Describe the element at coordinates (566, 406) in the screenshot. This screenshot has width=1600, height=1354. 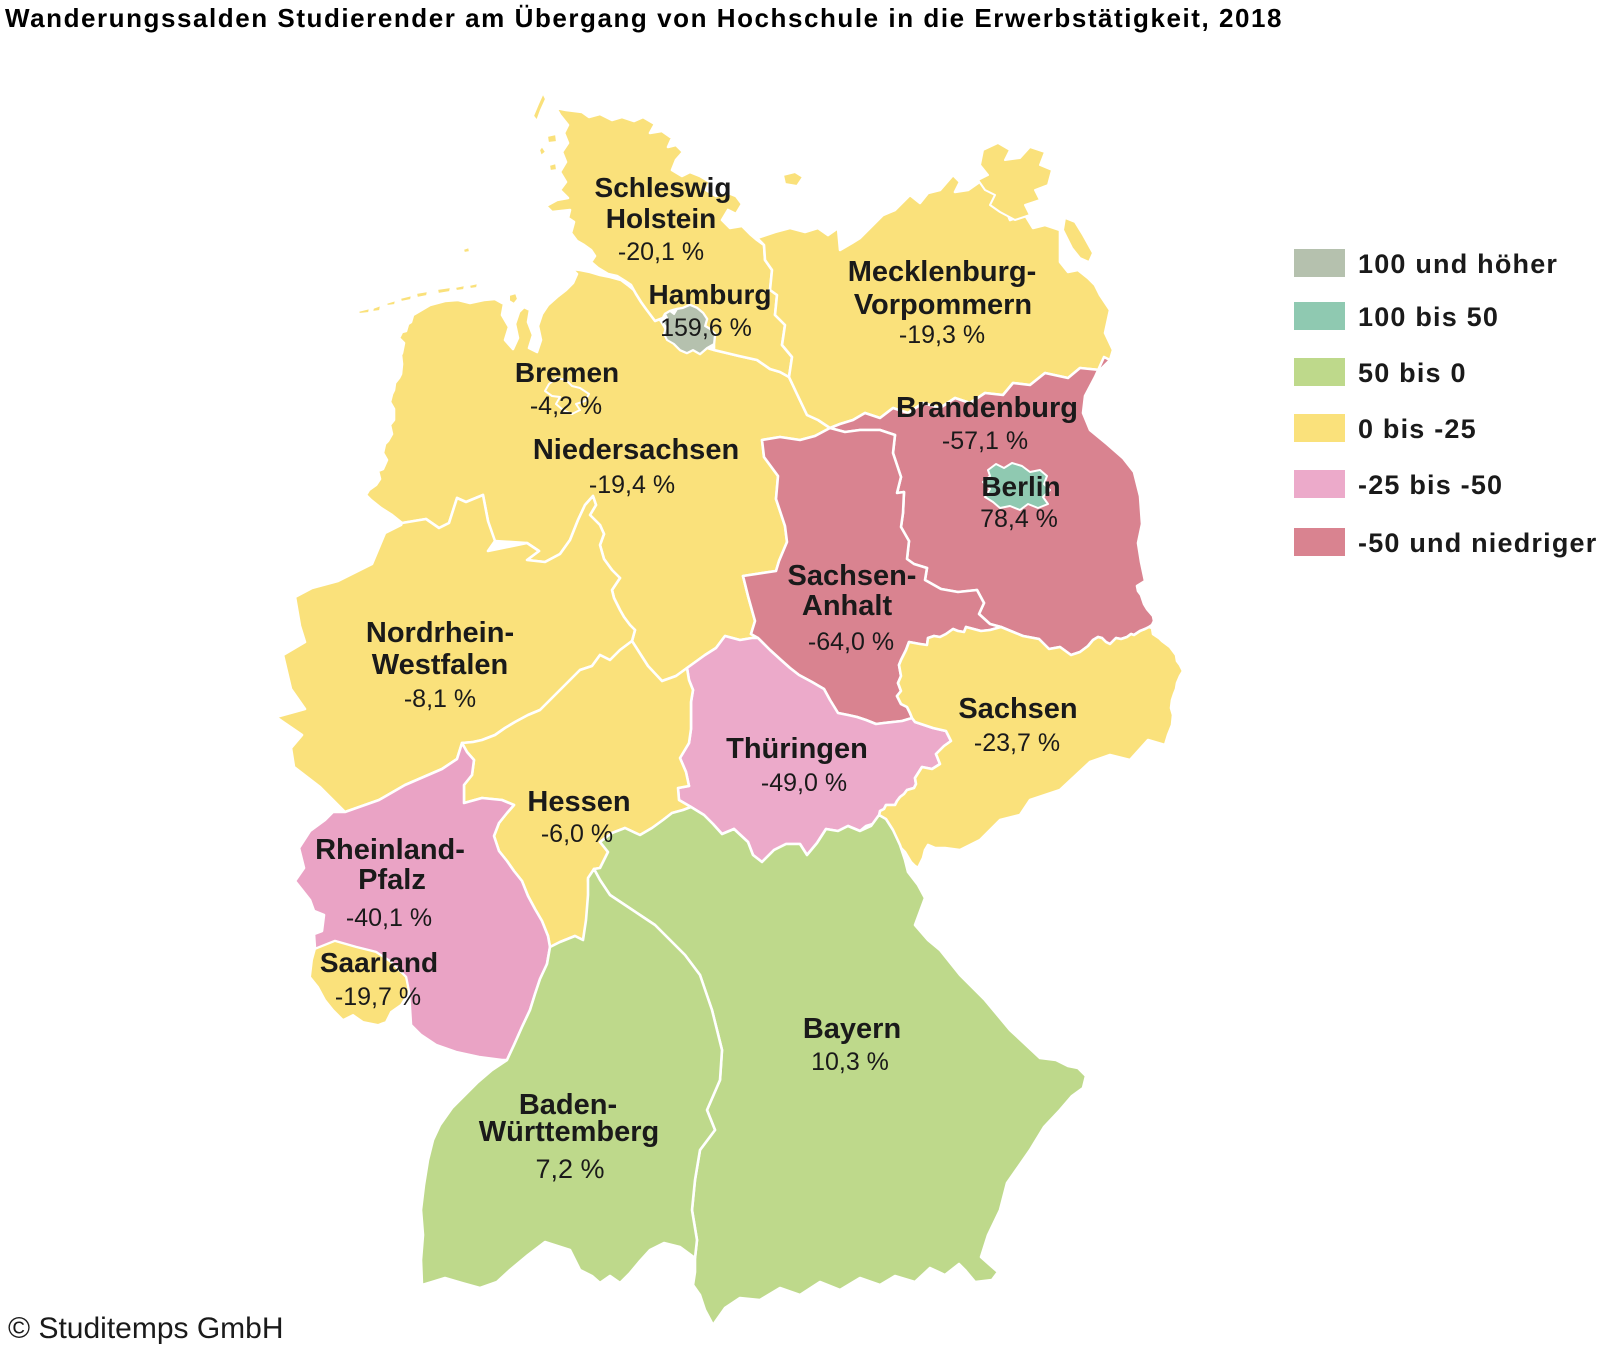
I see `svg-text: -4,2 %` at that location.